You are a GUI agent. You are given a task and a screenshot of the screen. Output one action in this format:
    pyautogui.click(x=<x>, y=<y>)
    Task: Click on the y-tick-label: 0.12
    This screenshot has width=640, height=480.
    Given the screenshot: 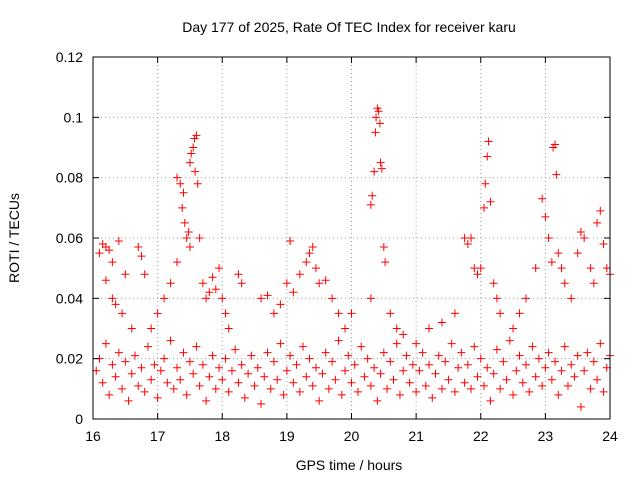 What is the action you would take?
    pyautogui.click(x=69, y=57)
    